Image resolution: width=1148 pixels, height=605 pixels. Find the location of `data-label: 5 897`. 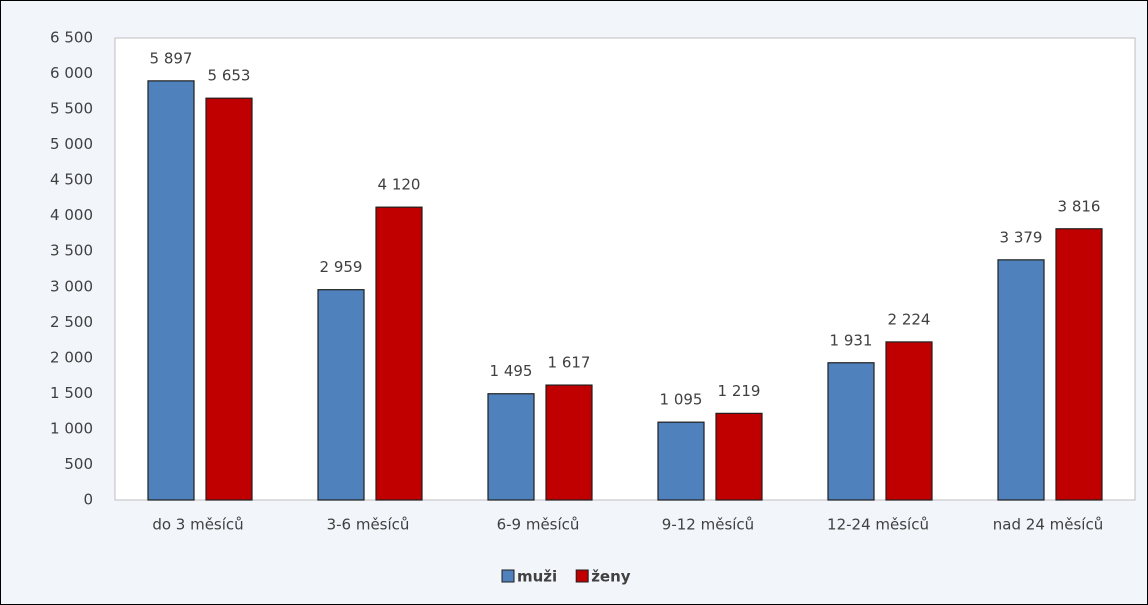

data-label: 5 897 is located at coordinates (171, 58).